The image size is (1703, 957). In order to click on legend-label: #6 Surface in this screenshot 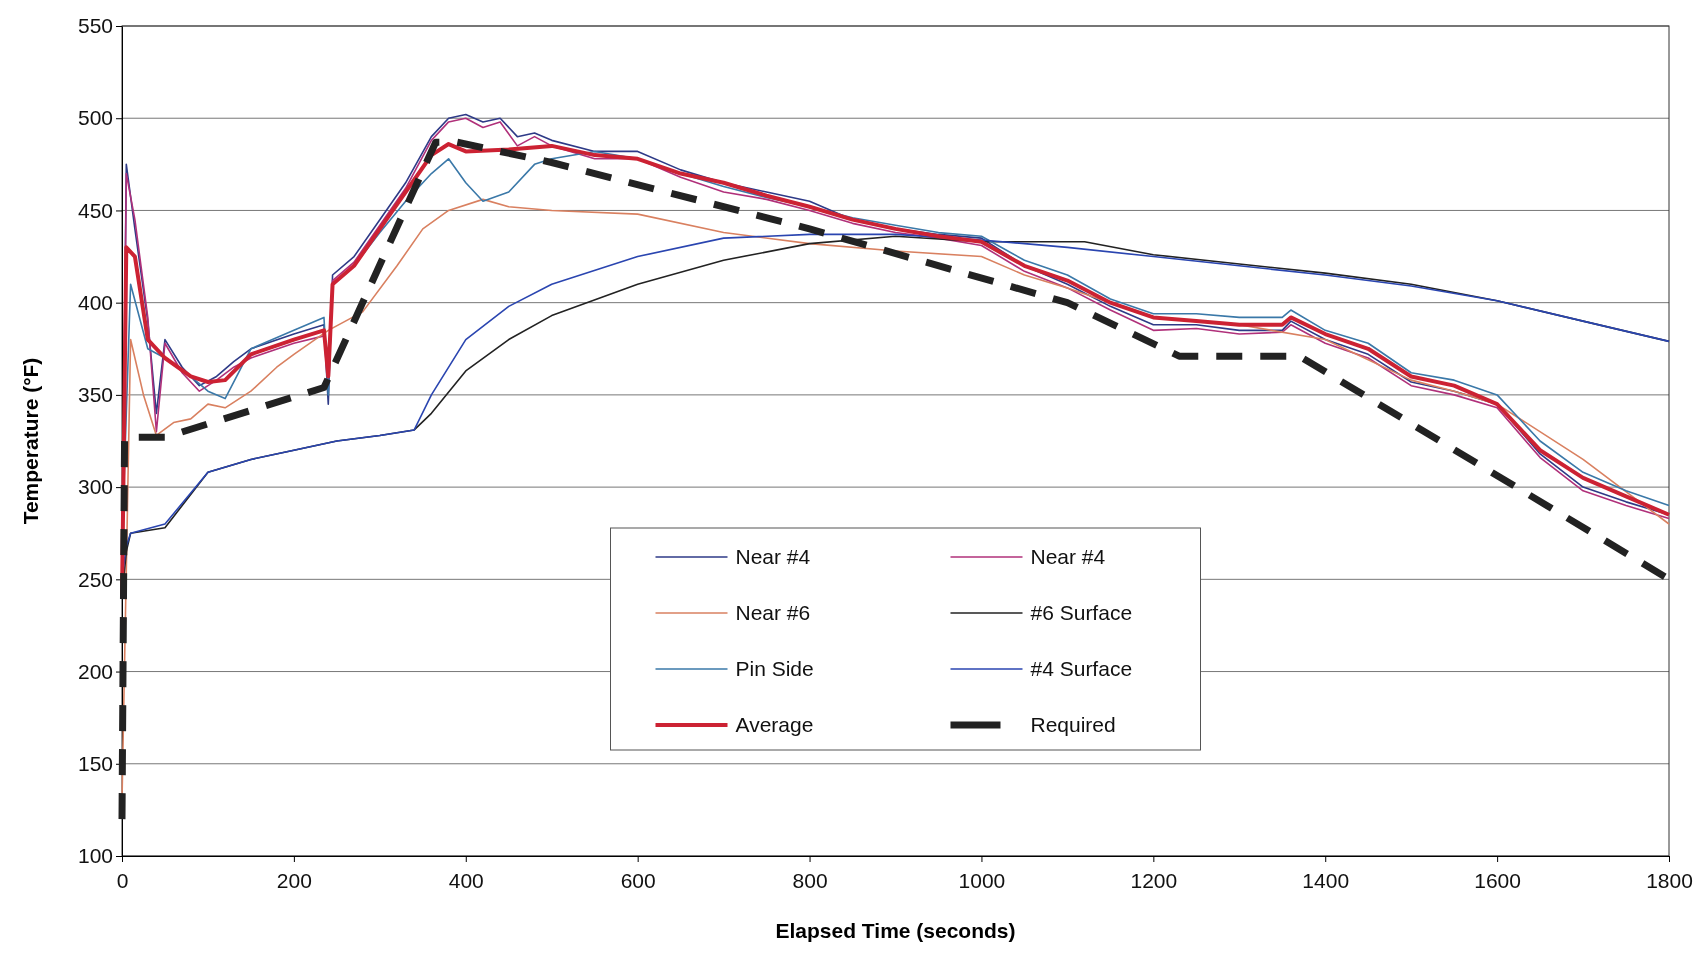, I will do `click(1081, 612)`.